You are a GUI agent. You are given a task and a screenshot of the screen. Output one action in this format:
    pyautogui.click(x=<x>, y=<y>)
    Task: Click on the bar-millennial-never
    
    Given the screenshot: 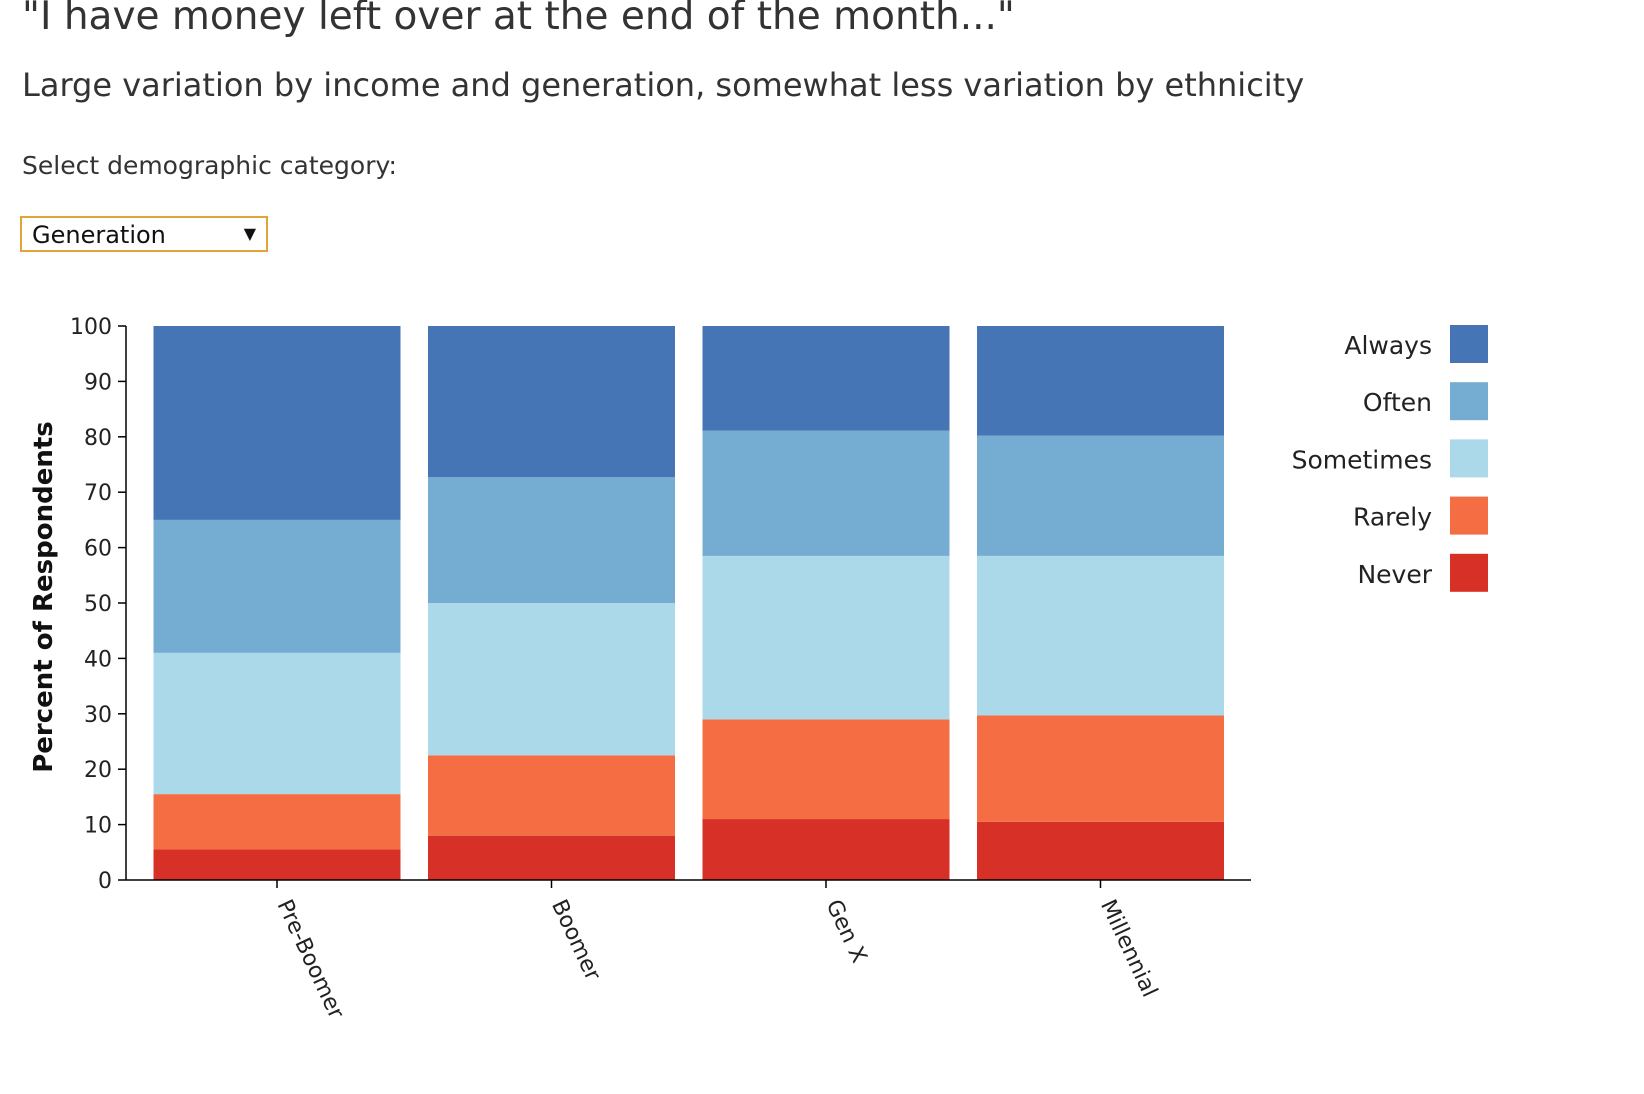 What is the action you would take?
    pyautogui.click(x=1100, y=850)
    